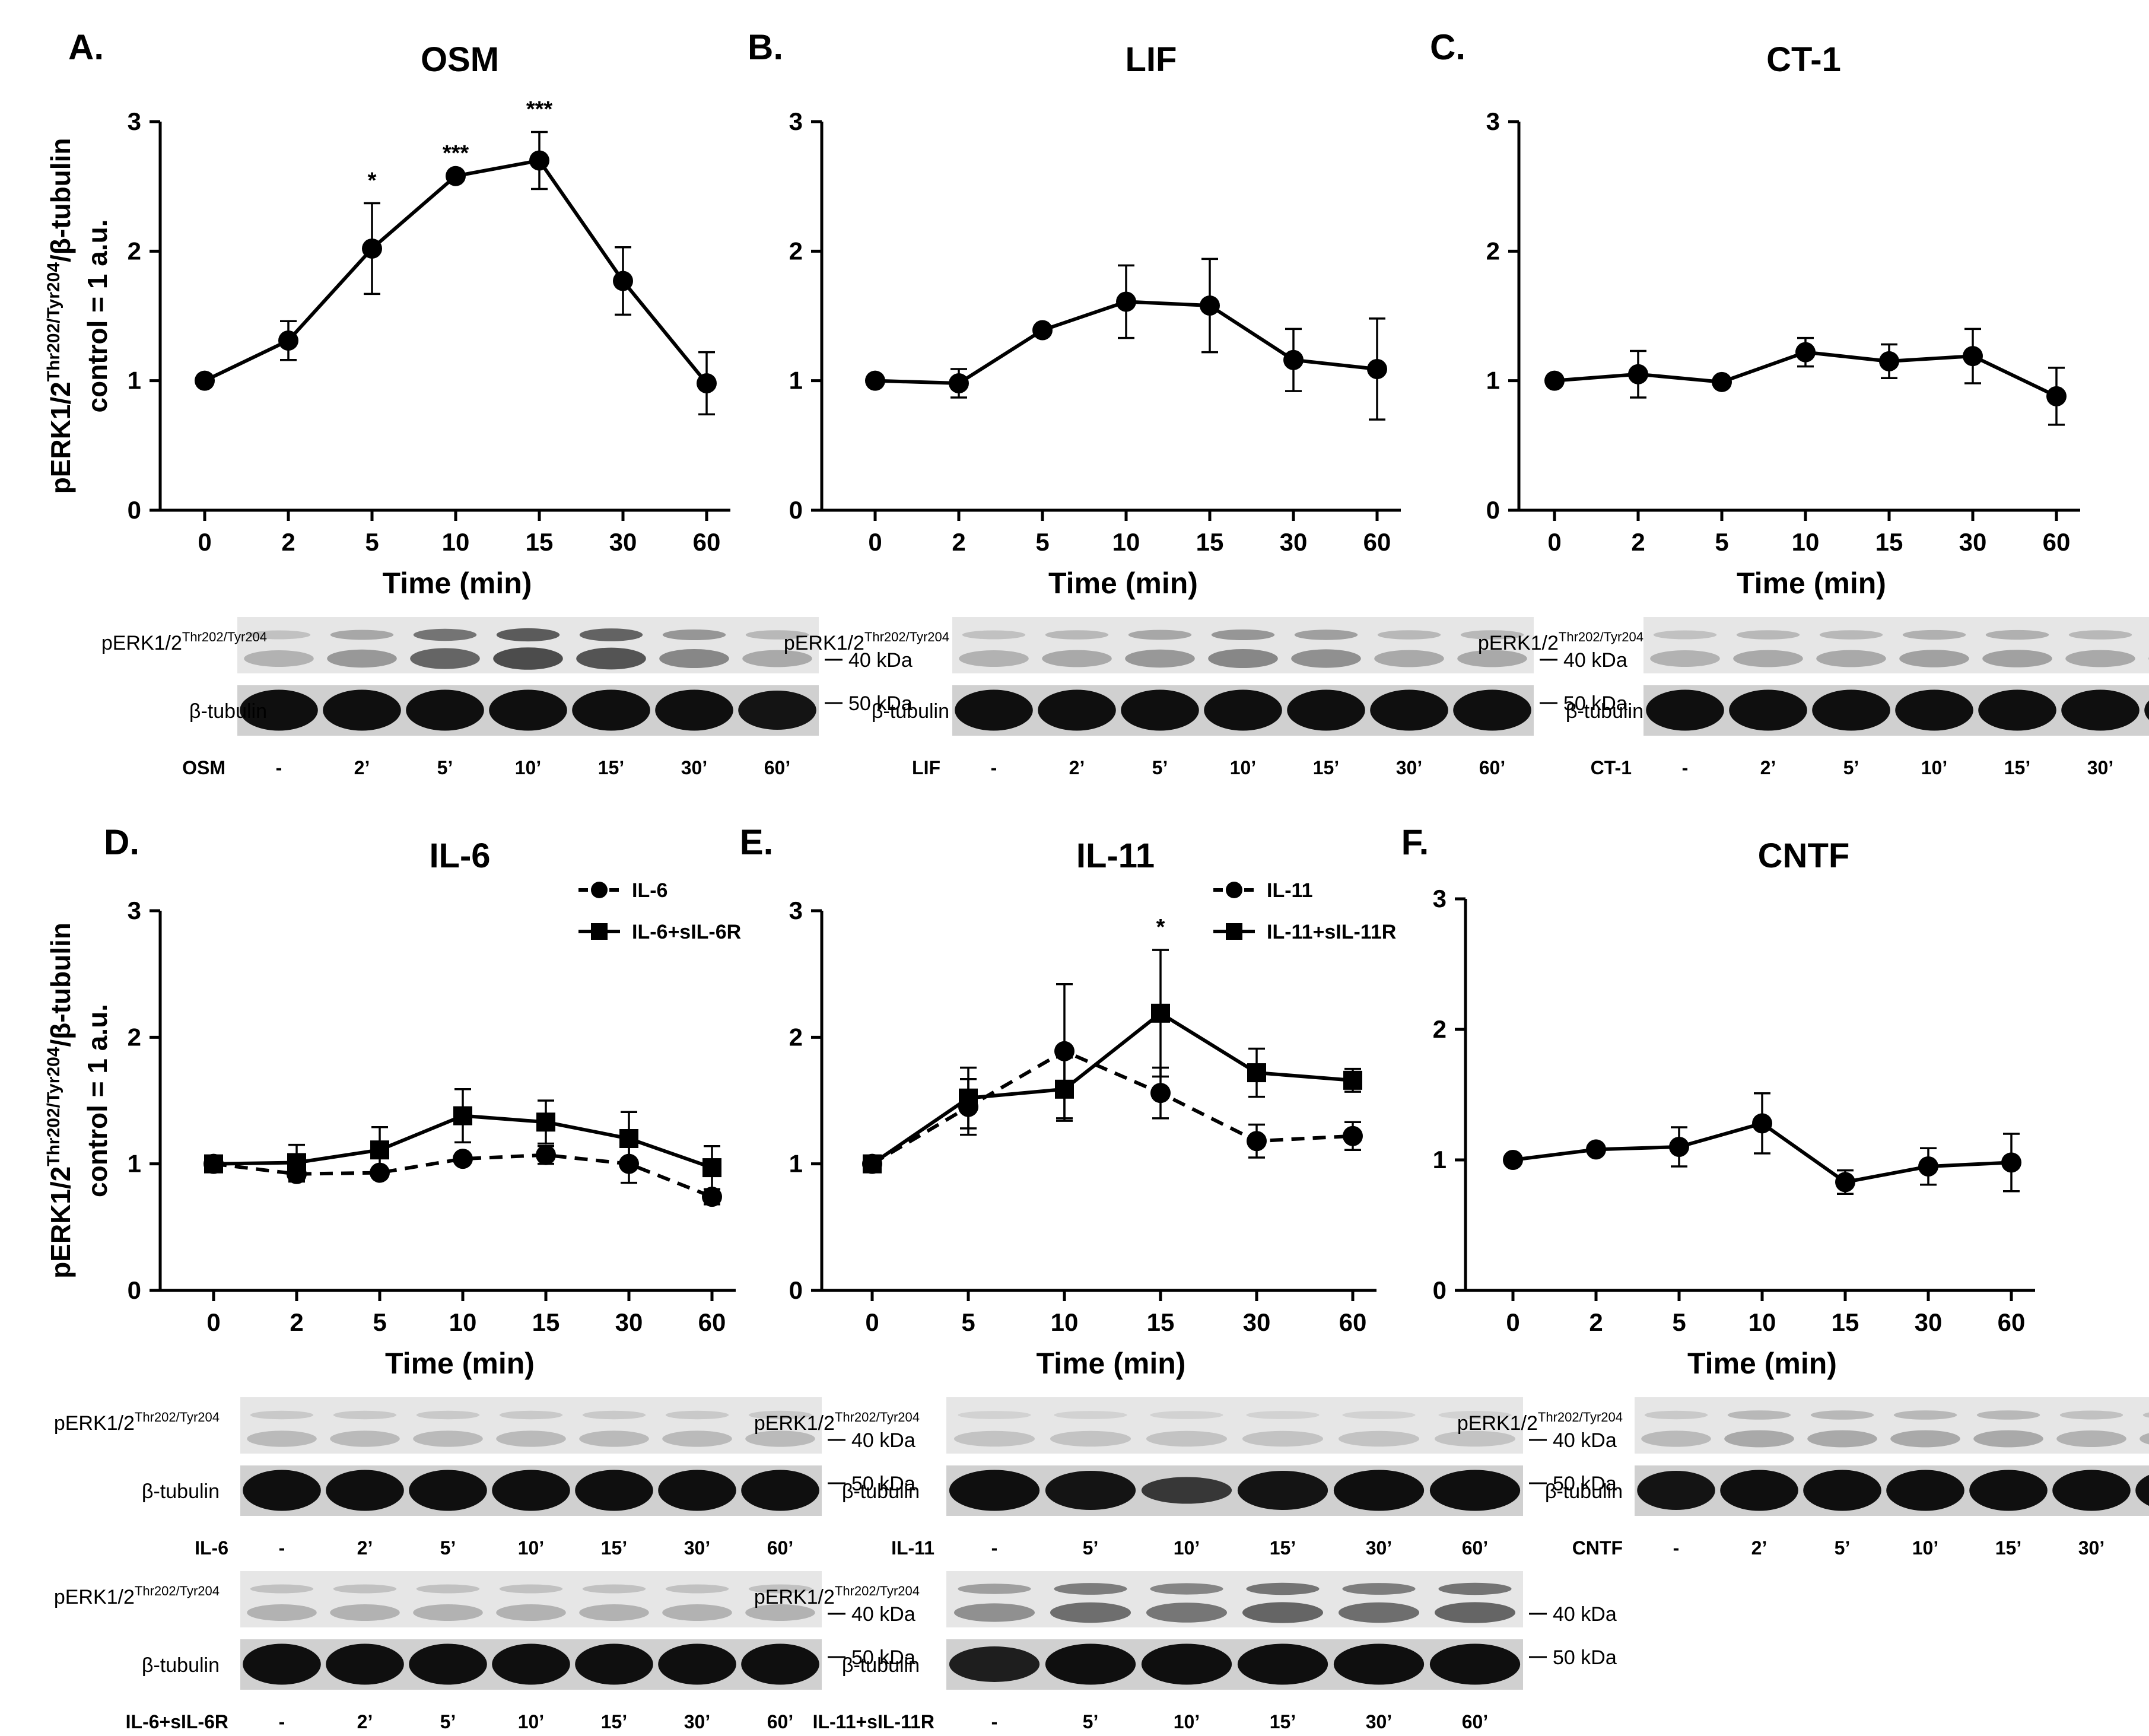 Image resolution: width=2149 pixels, height=1736 pixels. Describe the element at coordinates (60, 1222) in the screenshot. I see `y-axis-title-main: pERK1/2` at that location.